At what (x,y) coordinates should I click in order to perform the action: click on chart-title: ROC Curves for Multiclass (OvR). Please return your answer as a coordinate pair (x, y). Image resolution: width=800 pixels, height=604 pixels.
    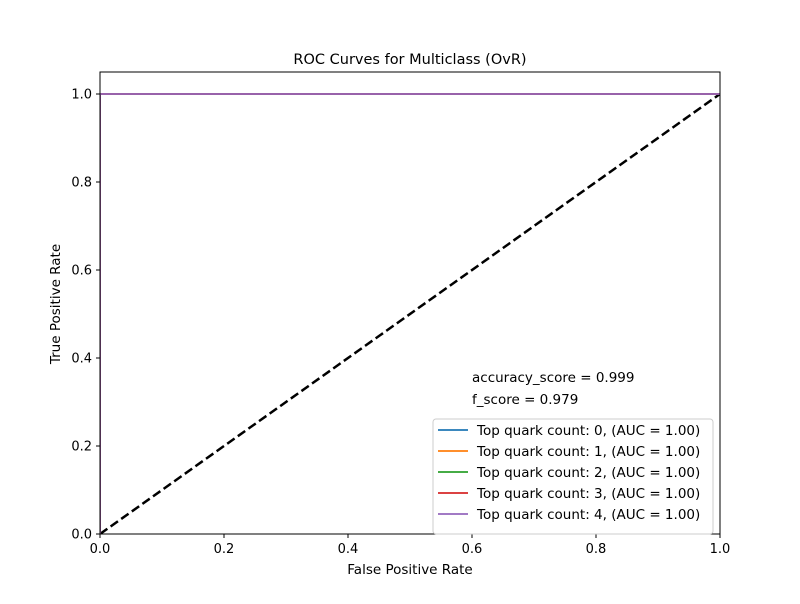
    Looking at the image, I should click on (409, 60).